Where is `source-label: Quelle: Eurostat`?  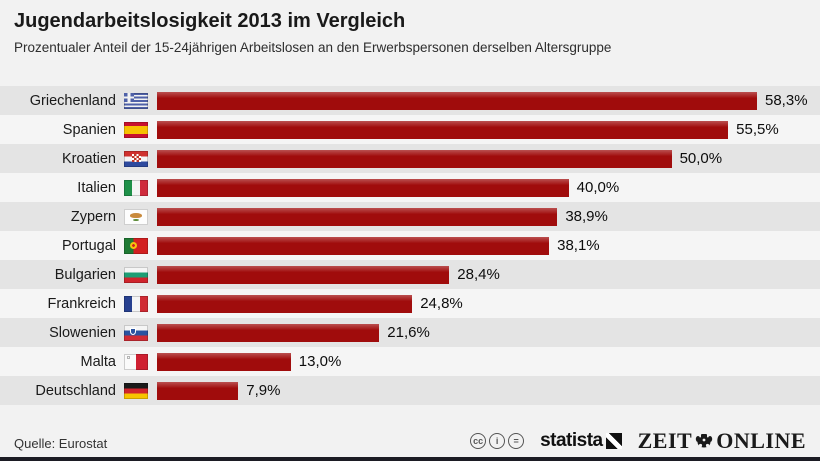
source-label: Quelle: Eurostat is located at coordinates (61, 443).